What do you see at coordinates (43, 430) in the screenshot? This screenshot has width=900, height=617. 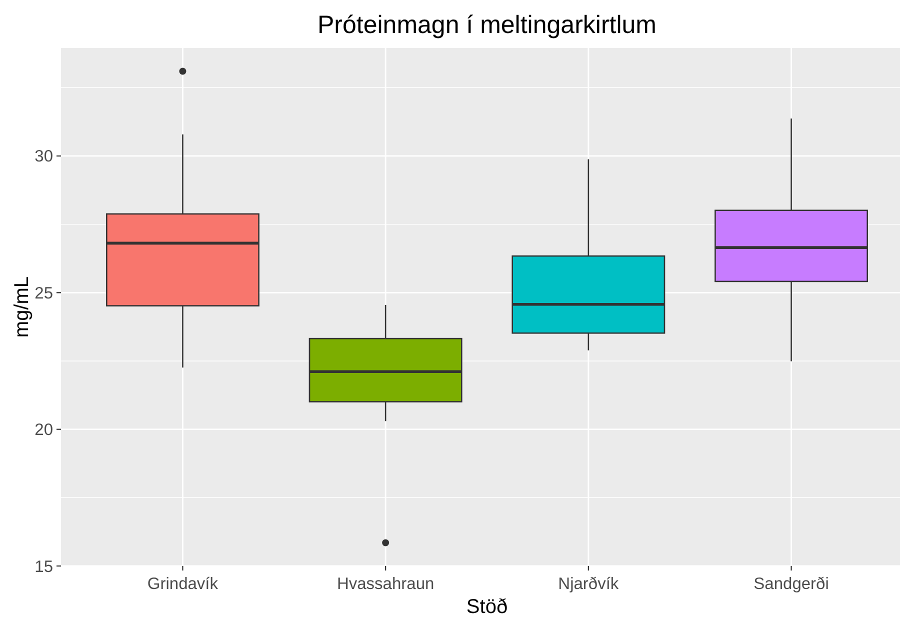 I see `y-tick-label: 20` at bounding box center [43, 430].